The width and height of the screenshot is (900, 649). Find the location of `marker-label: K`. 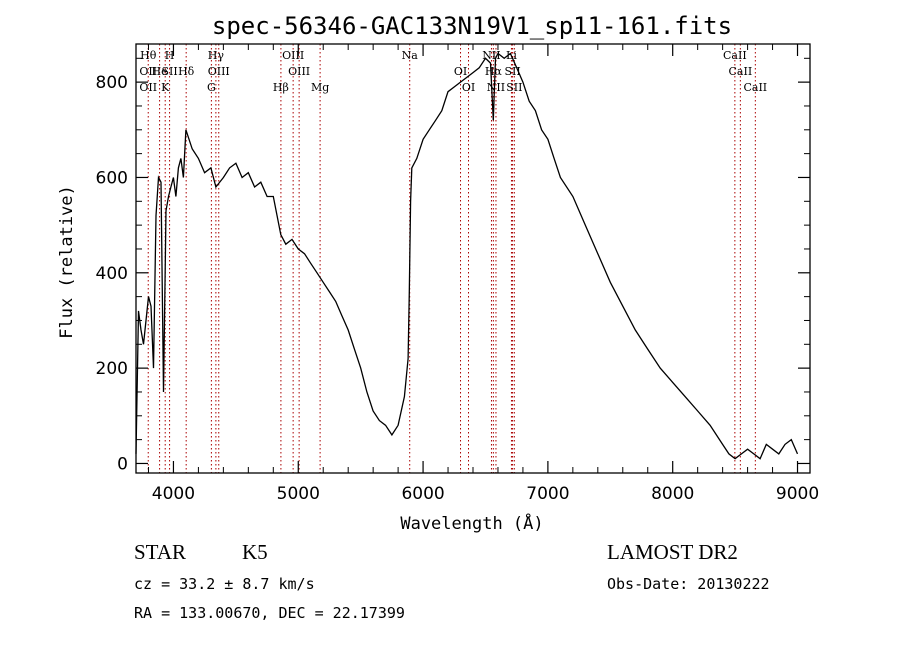

marker-label: K is located at coordinates (165, 87).